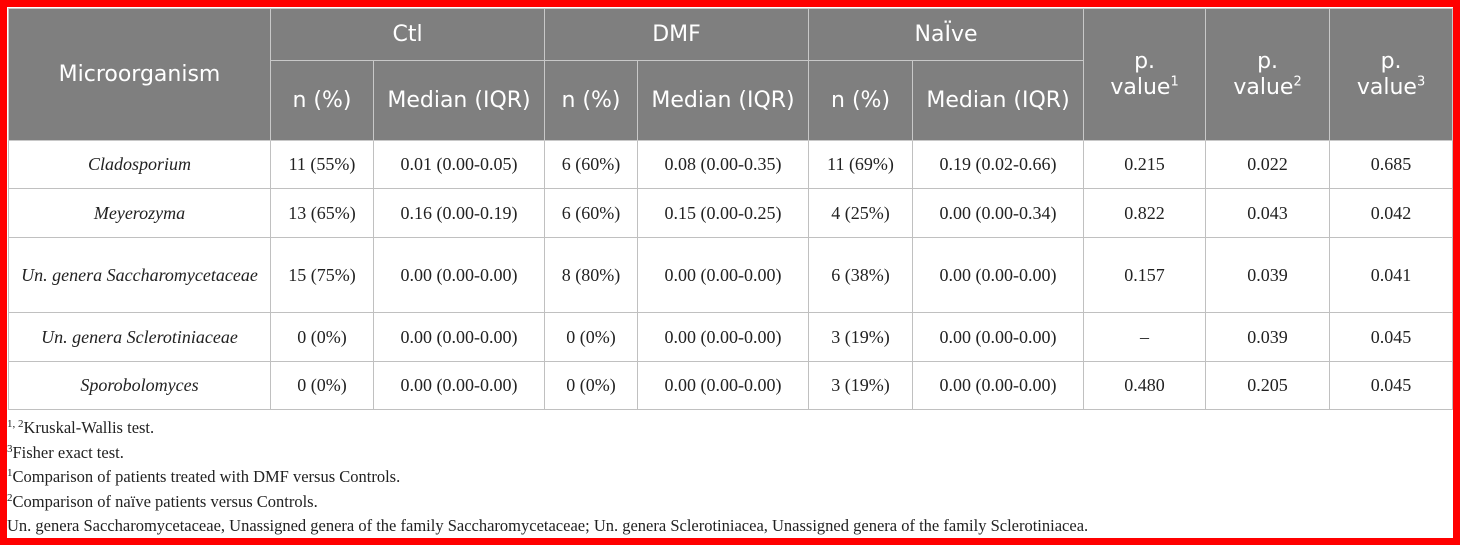 The image size is (1460, 545). What do you see at coordinates (547, 453) in the screenshot?
I see `footnote: 3Fisher exact test.` at bounding box center [547, 453].